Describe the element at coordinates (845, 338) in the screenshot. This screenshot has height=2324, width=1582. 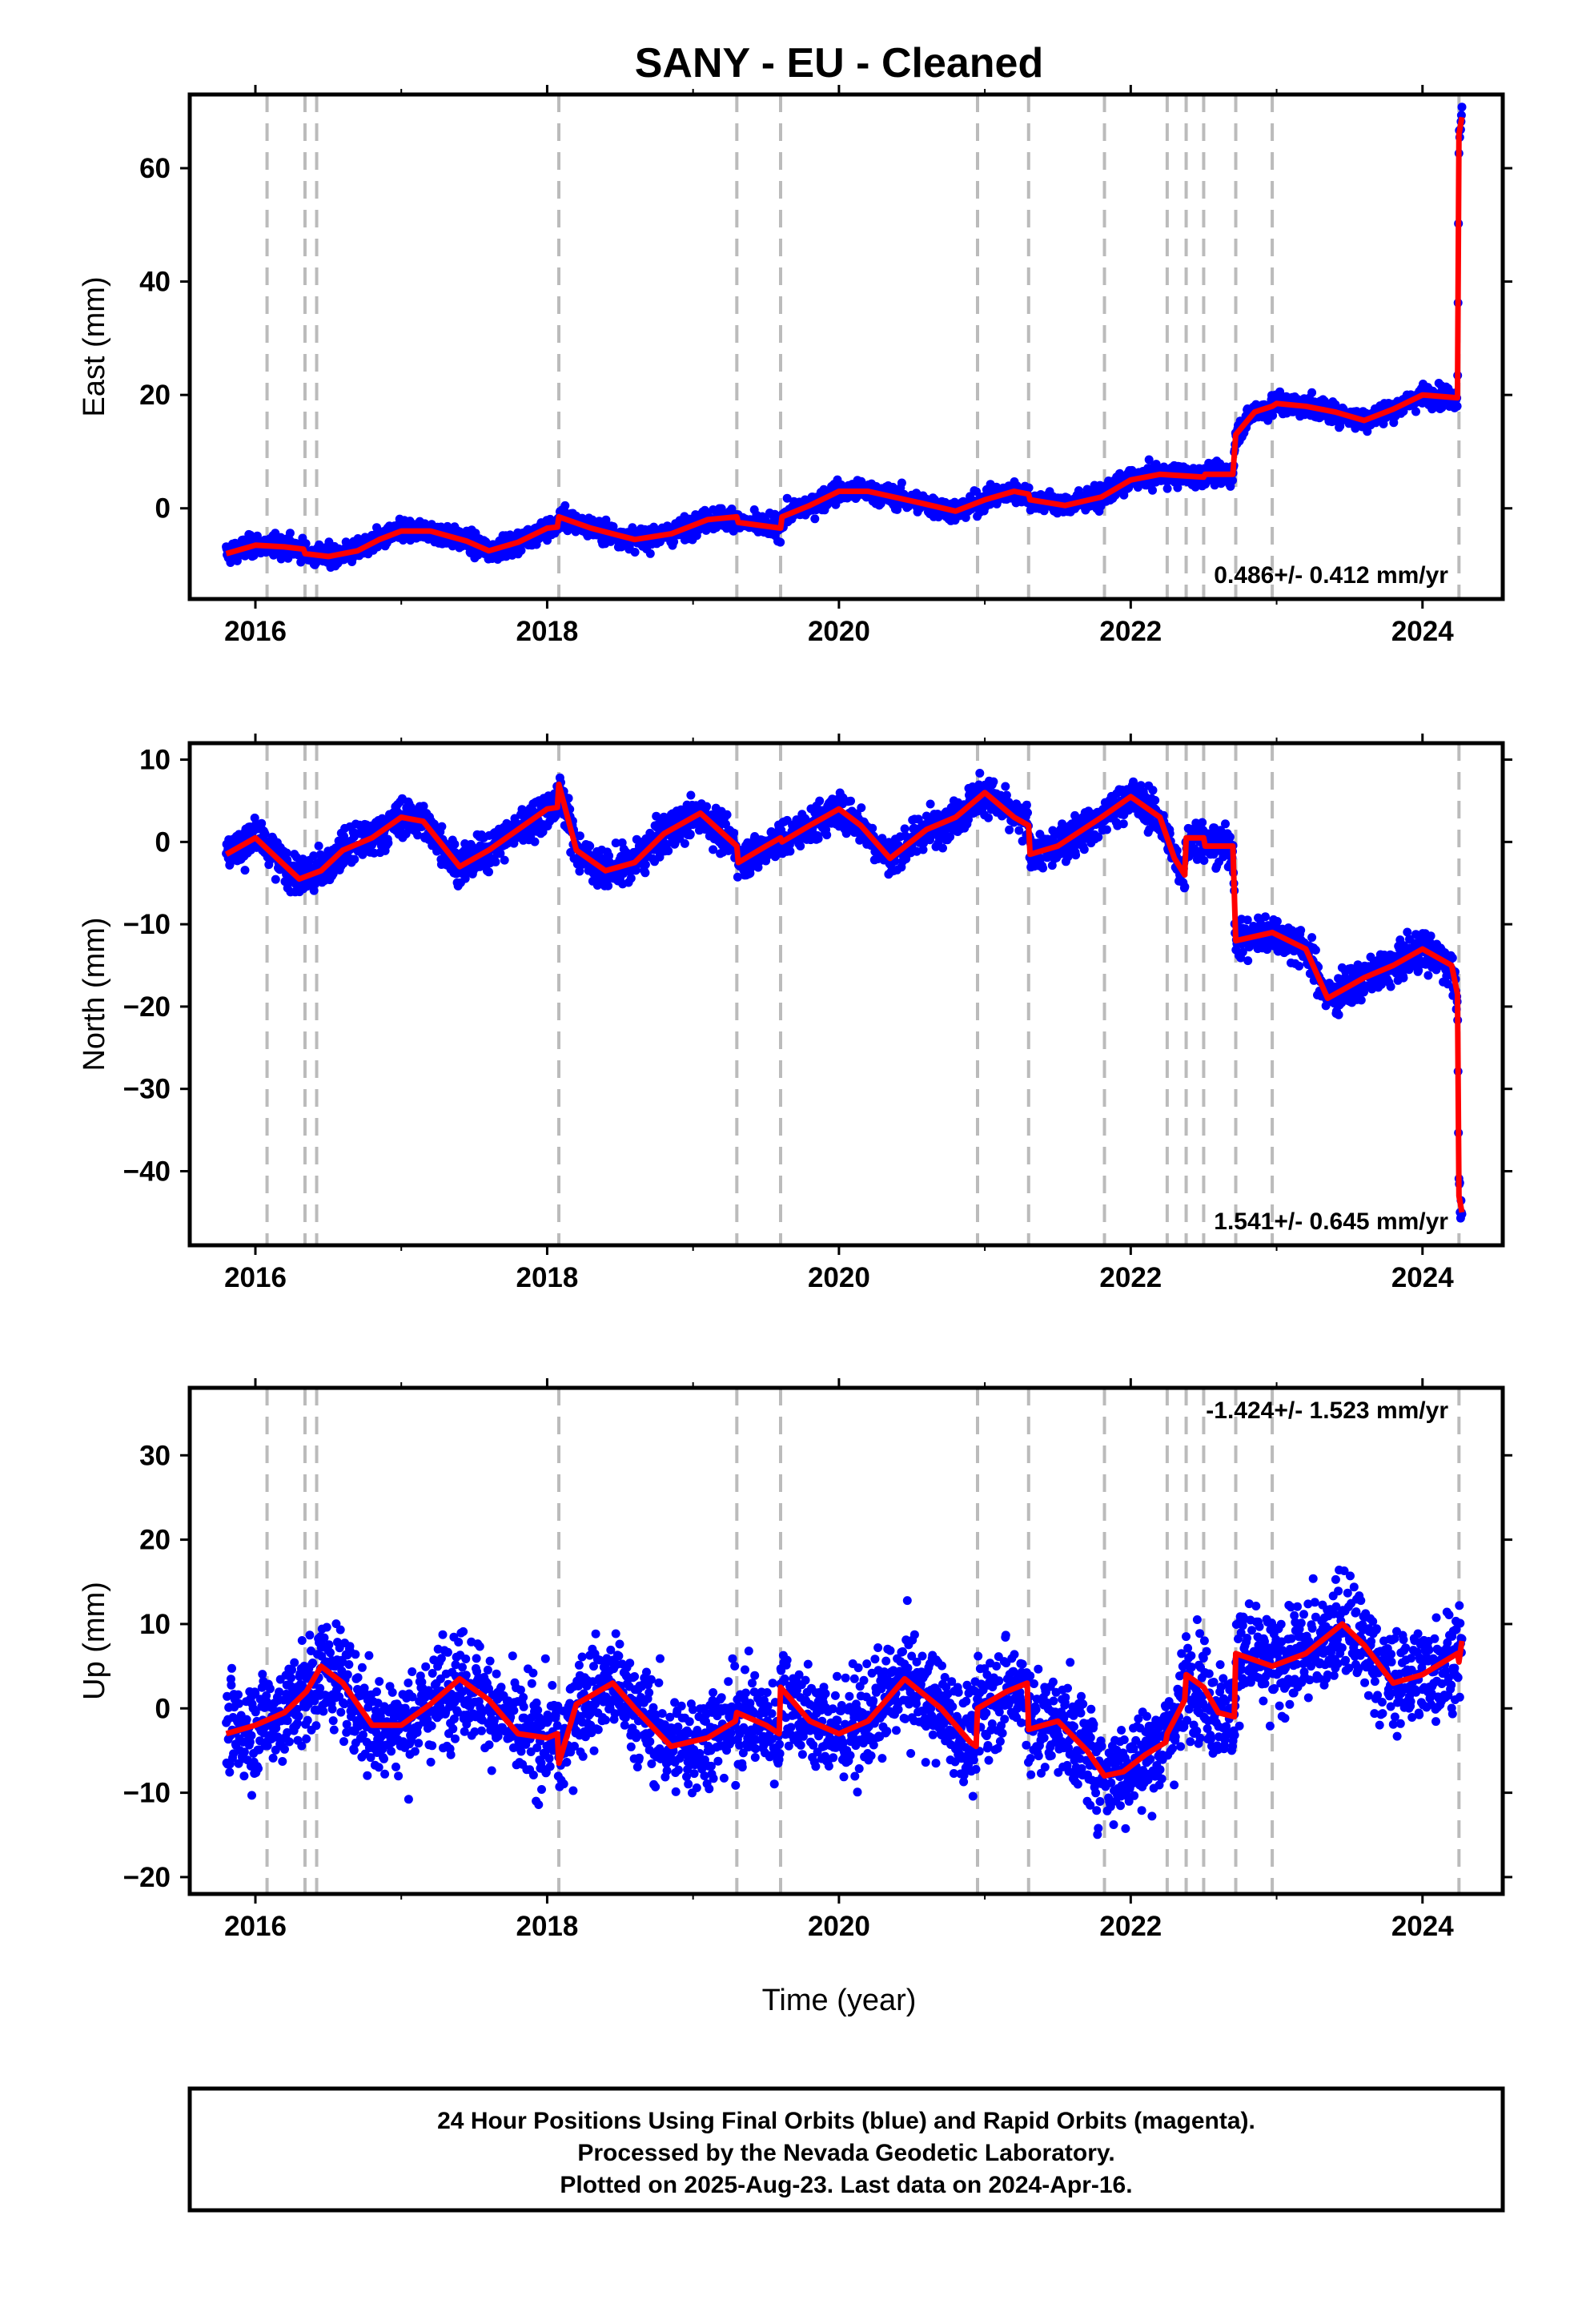
I see `model-line` at that location.